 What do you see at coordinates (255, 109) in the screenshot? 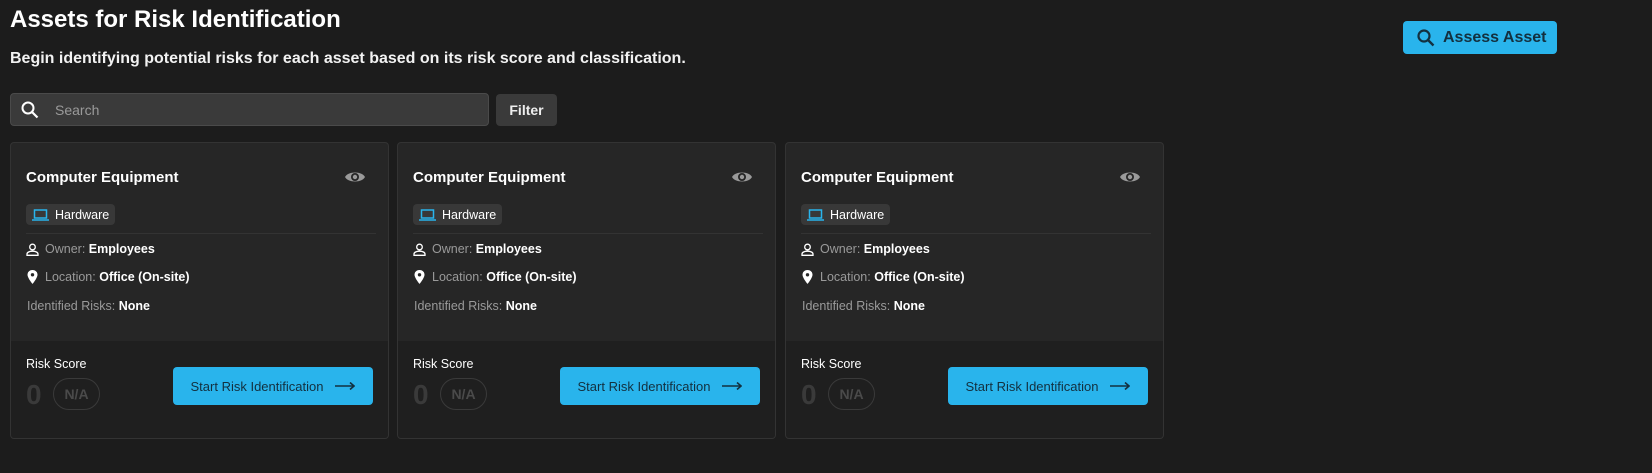
I see `search-input` at bounding box center [255, 109].